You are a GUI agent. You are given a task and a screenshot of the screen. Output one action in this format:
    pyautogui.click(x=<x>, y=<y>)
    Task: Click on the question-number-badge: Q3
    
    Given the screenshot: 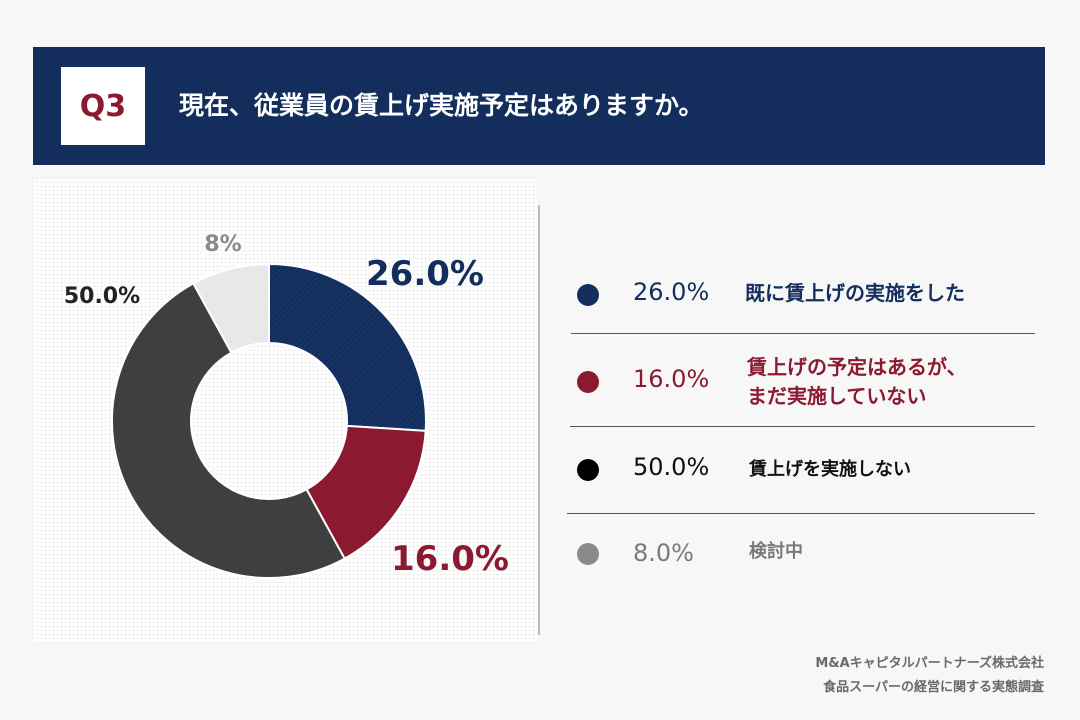 What is the action you would take?
    pyautogui.click(x=103, y=106)
    